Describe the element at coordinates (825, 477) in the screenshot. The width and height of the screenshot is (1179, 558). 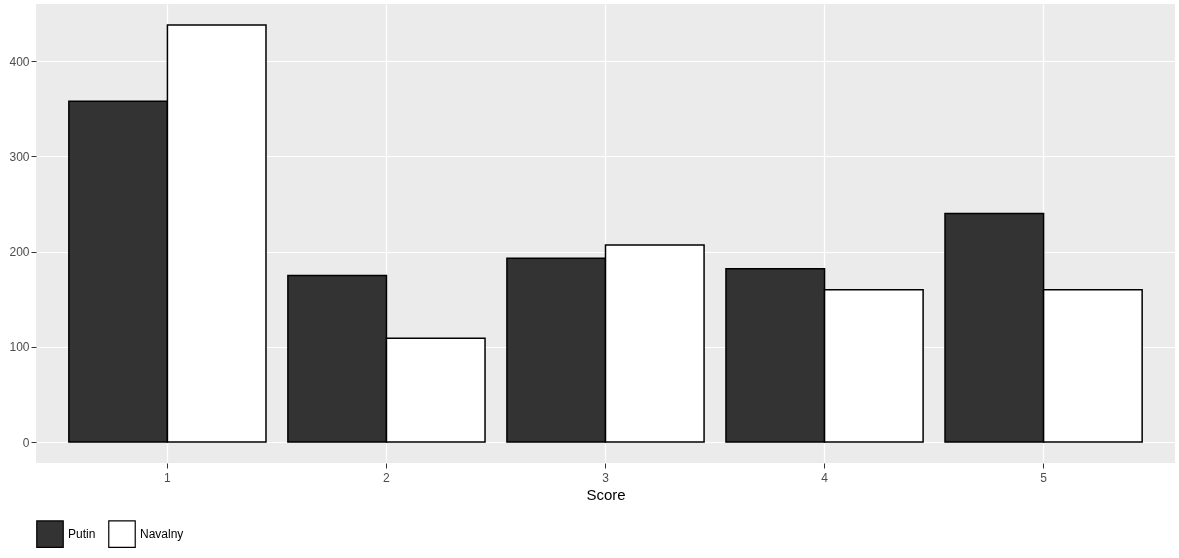
I see `x-tick-label: 4` at that location.